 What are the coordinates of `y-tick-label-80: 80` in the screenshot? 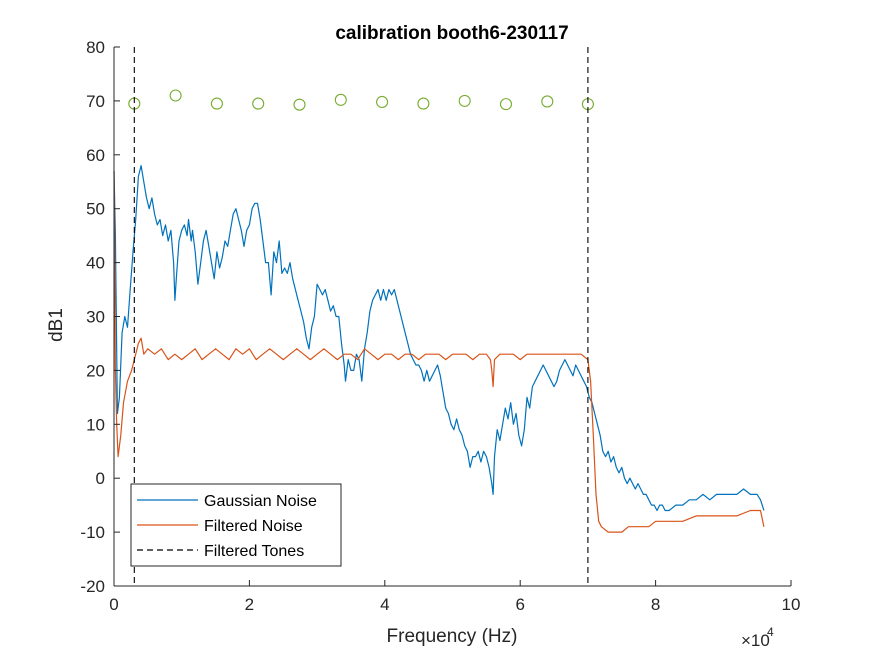 It's located at (95, 47).